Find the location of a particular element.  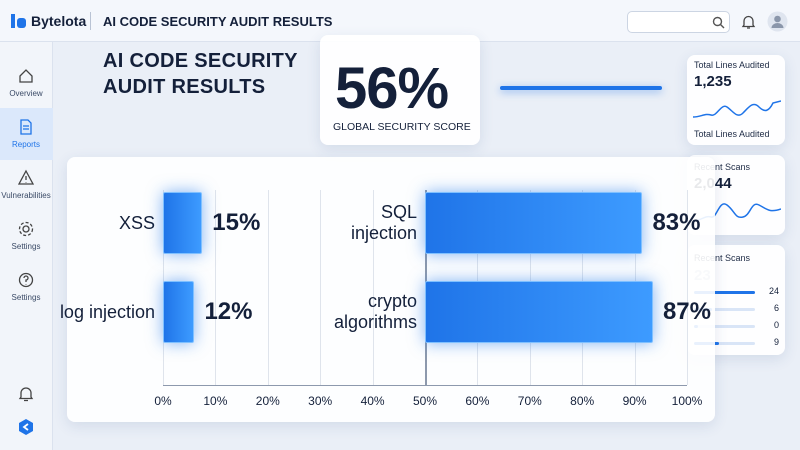

x-tick-label: 100% is located at coordinates (687, 401).